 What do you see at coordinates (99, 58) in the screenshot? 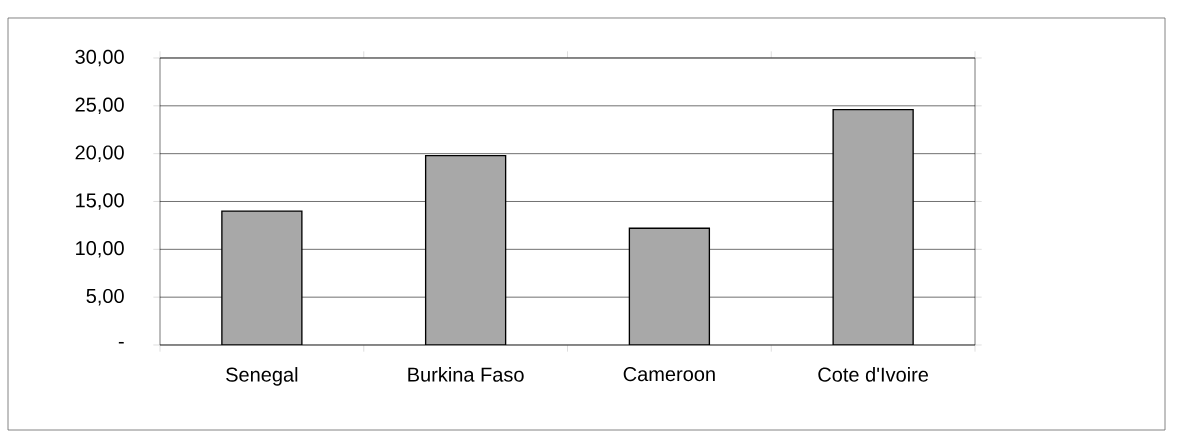
I see `y-tick-label: 30,00` at bounding box center [99, 58].